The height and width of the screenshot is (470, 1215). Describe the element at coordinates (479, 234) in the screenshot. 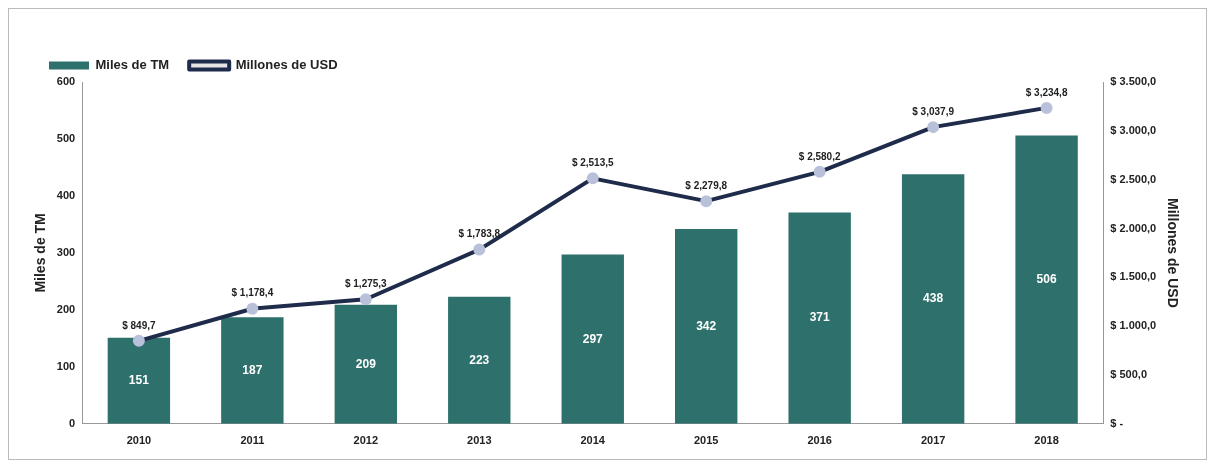

I see `data-label: $ 1,783,8` at that location.